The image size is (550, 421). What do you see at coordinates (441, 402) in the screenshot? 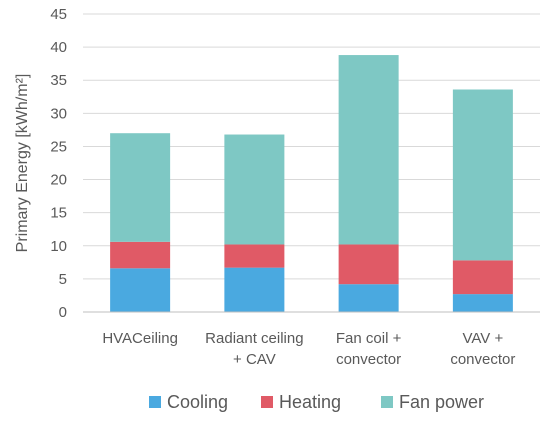
I see `legend-label: Fan power` at bounding box center [441, 402].